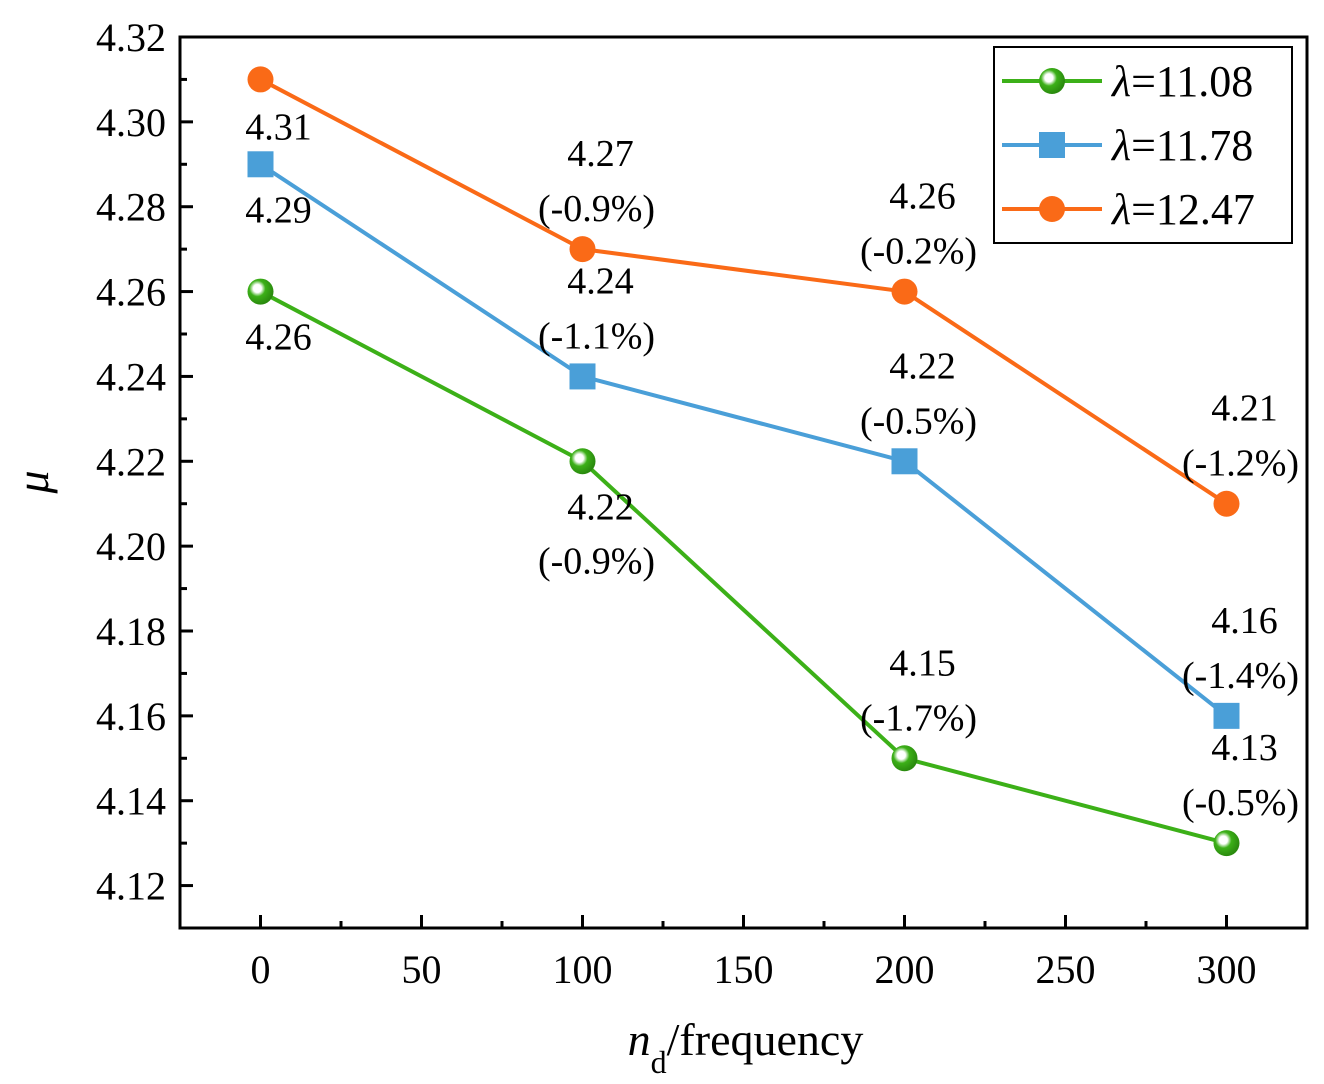  I want to click on legend-lambda-value: =11.08, so click(1192, 81).